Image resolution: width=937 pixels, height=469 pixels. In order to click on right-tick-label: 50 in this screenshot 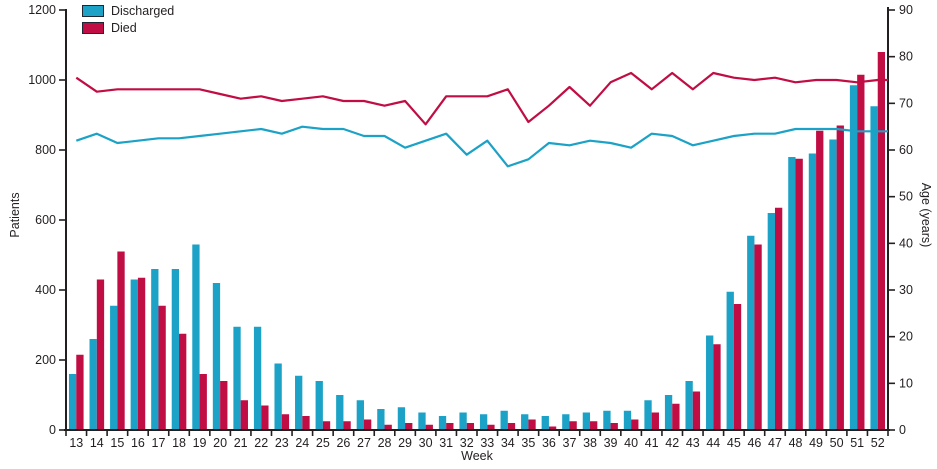, I will do `click(906, 197)`.